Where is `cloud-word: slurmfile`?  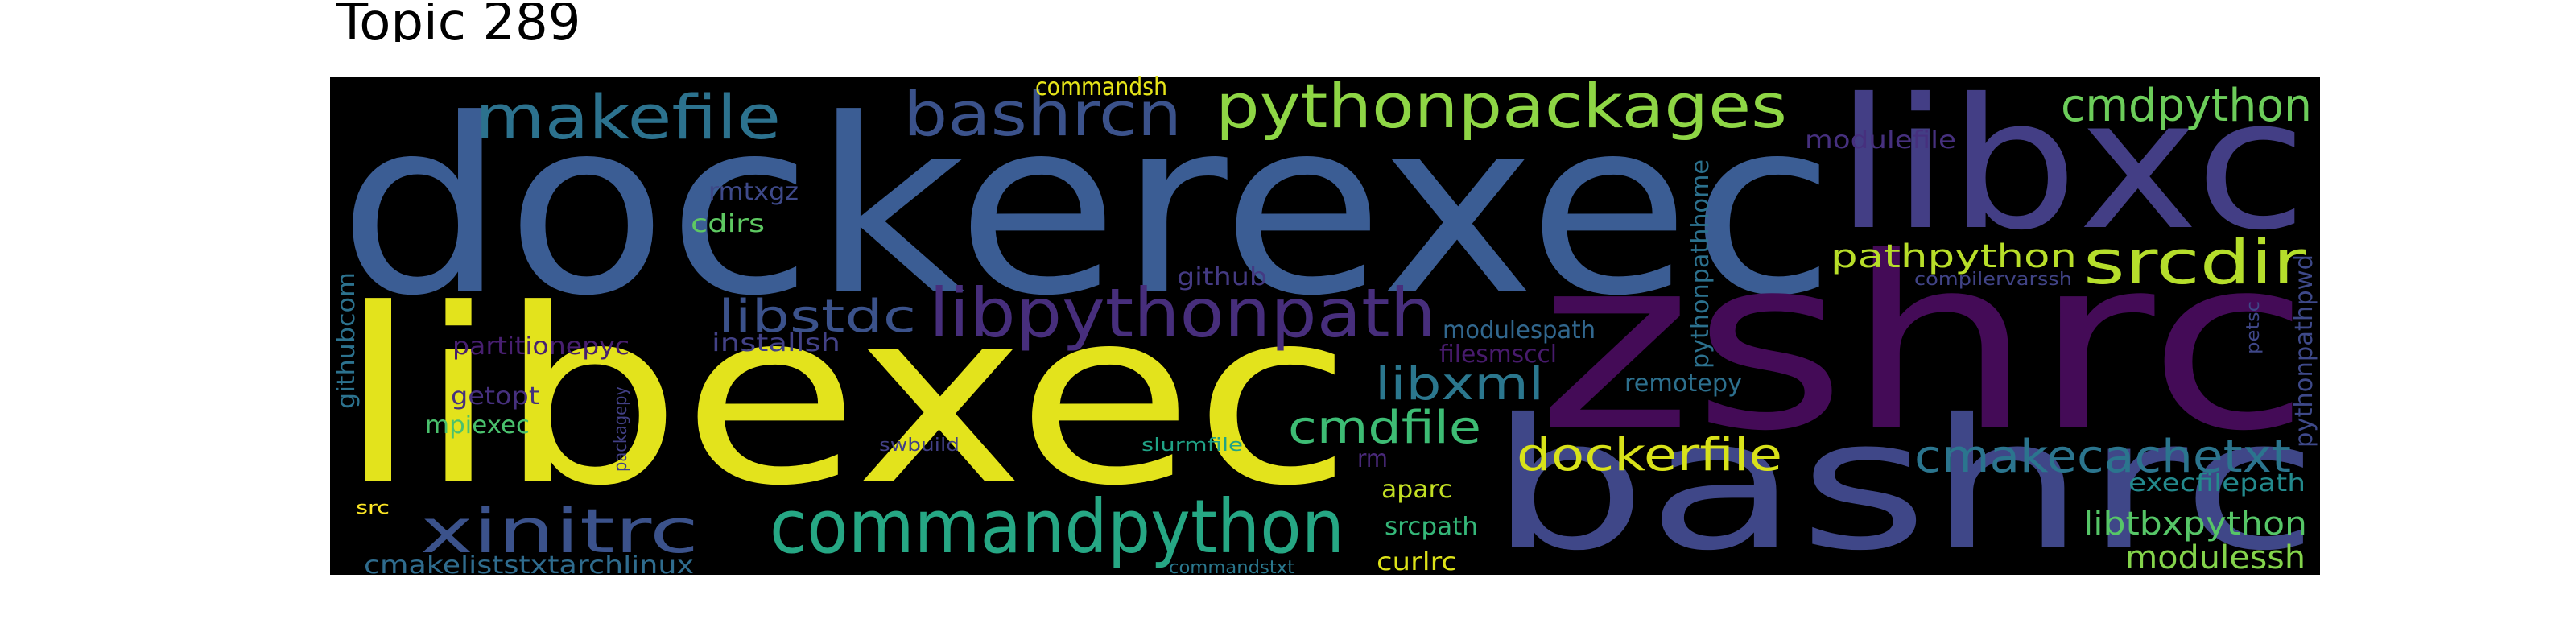 cloud-word: slurmfile is located at coordinates (1192, 446).